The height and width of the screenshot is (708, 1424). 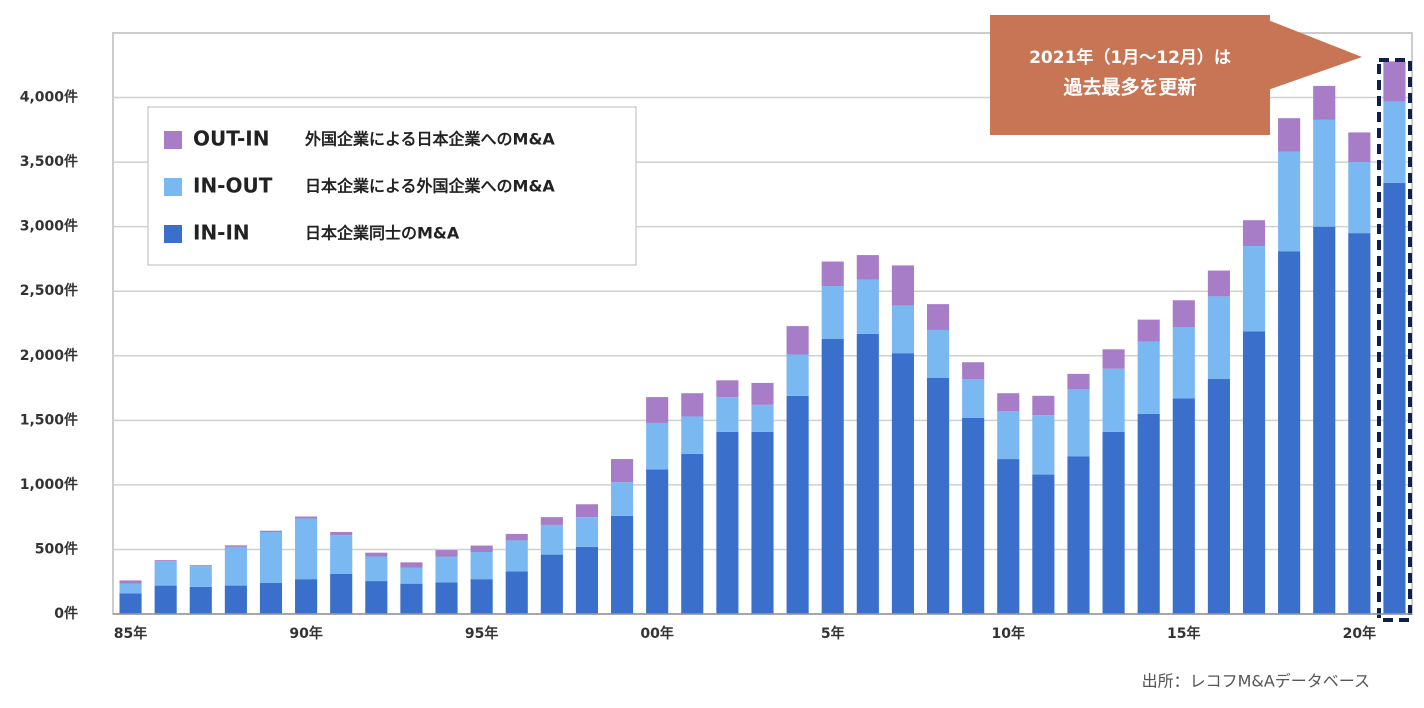 I want to click on source: 出所：レコフM&Aデータベース, so click(x=1256, y=681).